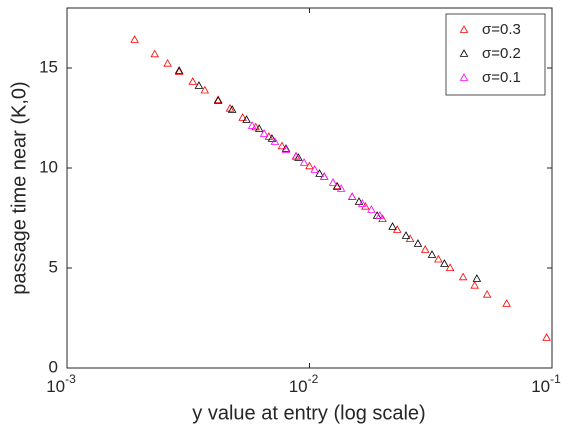 The width and height of the screenshot is (570, 438). I want to click on y-axis-label: passage time near (K,0), so click(19, 187).